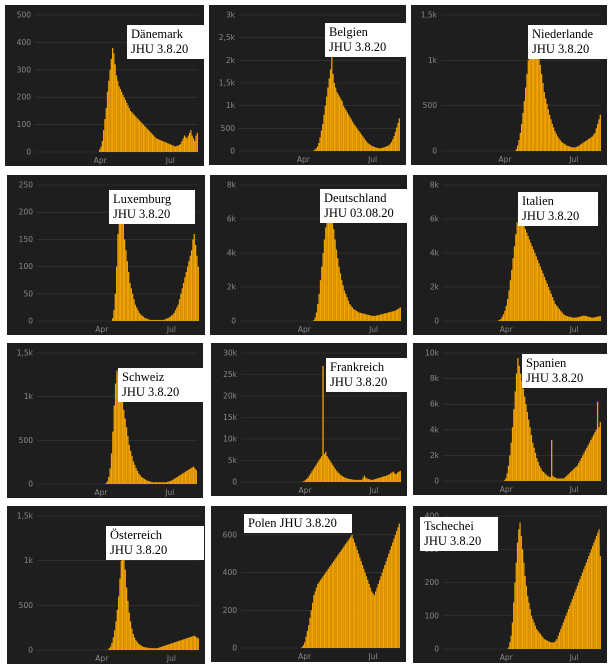 The height and width of the screenshot is (668, 611). What do you see at coordinates (26, 185) in the screenshot?
I see `y-tick-label: 250` at bounding box center [26, 185].